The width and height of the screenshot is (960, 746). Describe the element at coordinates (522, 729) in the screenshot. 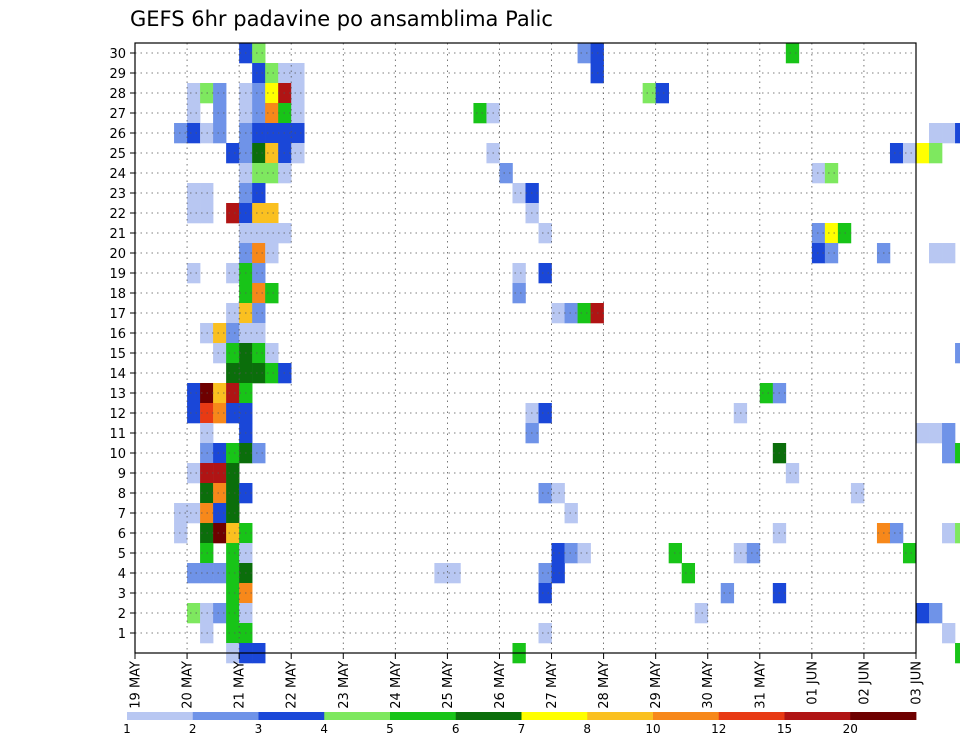

I see `colorbar-label: 7` at that location.